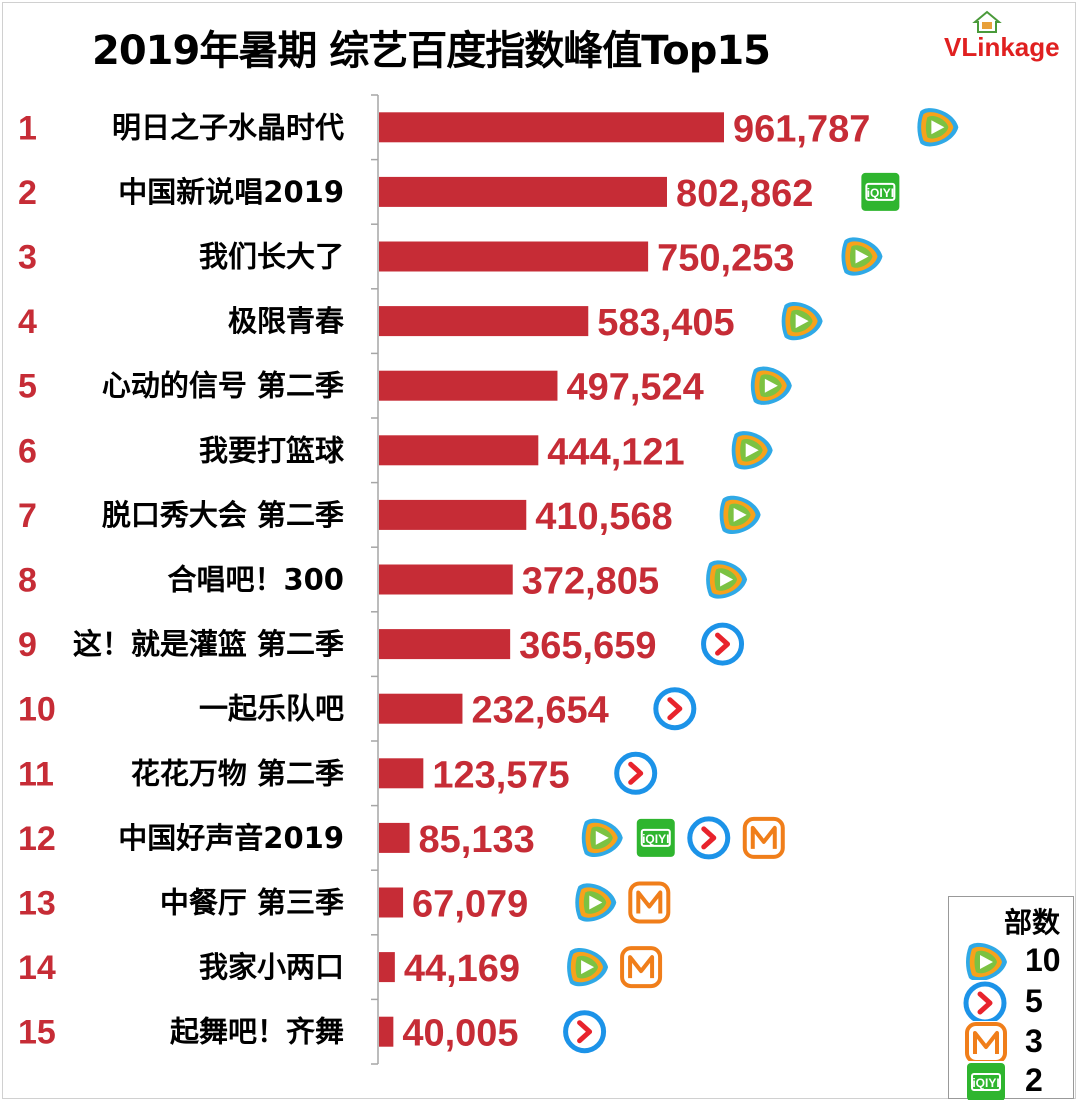 The image size is (1080, 1104). I want to click on chart-title: 2019年暑期 综艺百度指数峰值Top15, so click(431, 51).